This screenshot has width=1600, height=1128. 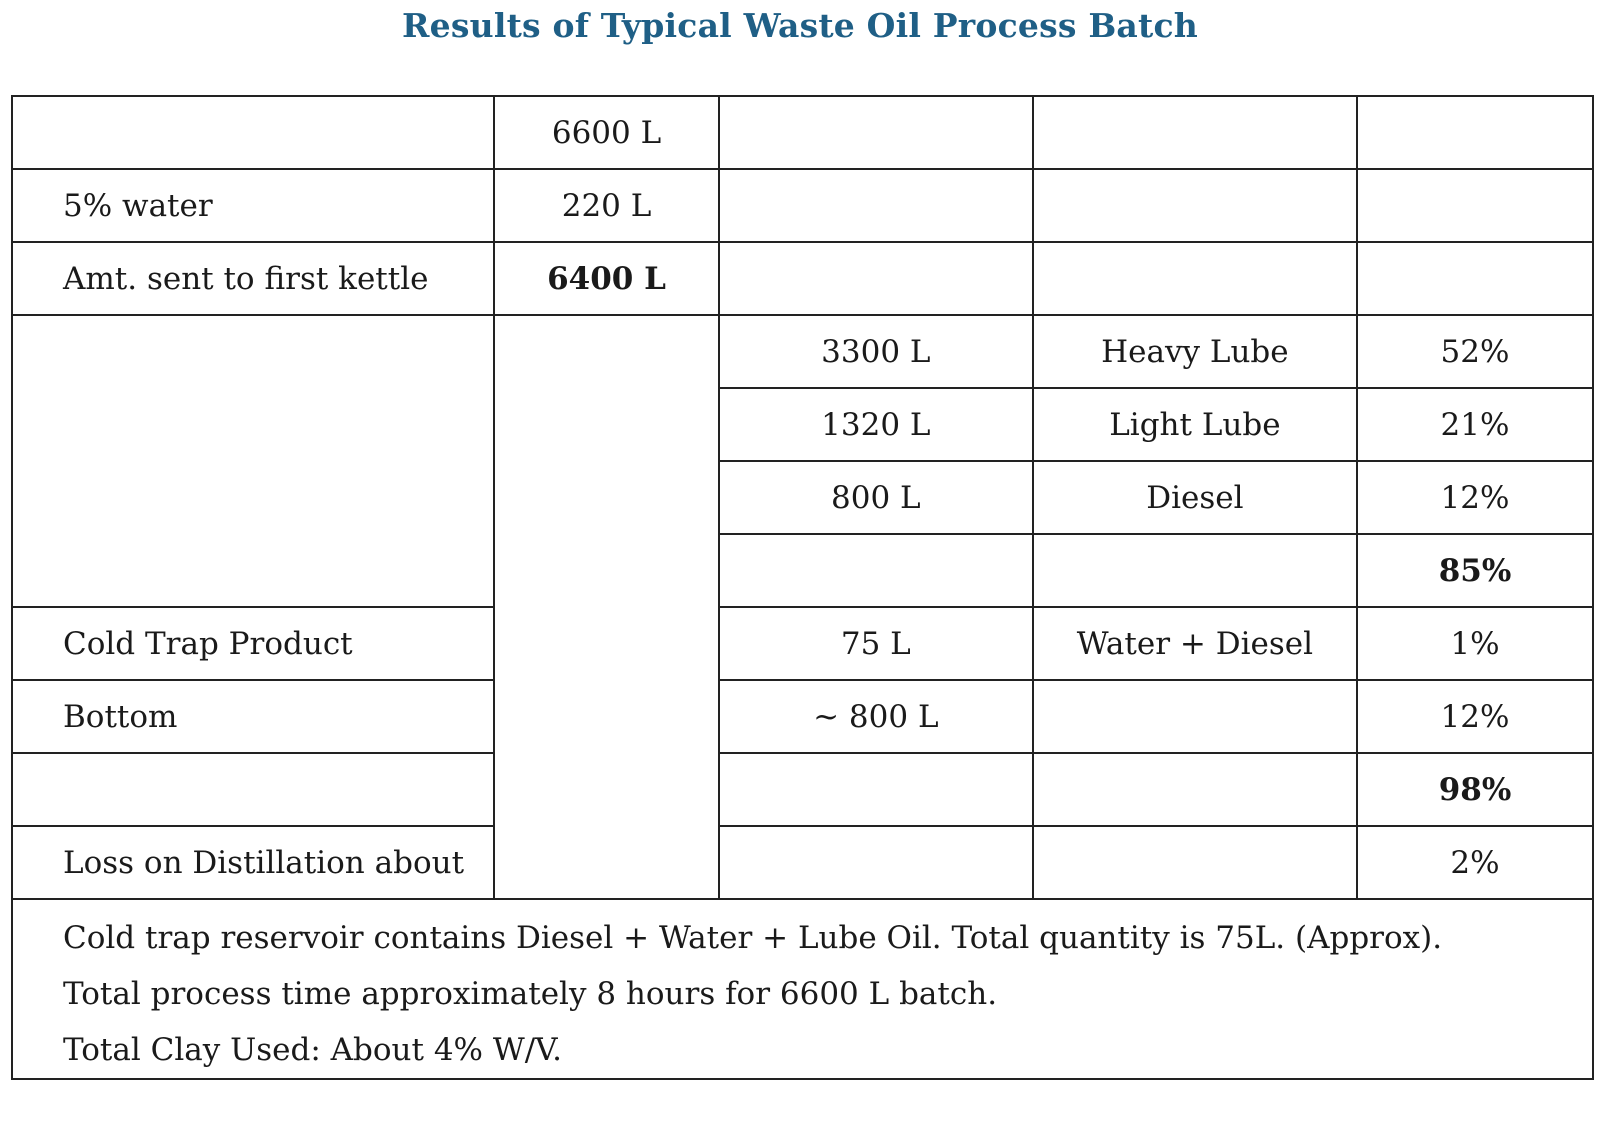 I want to click on note-clay-used: Total Clay Used: About 4% W/V., so click(x=312, y=1050).